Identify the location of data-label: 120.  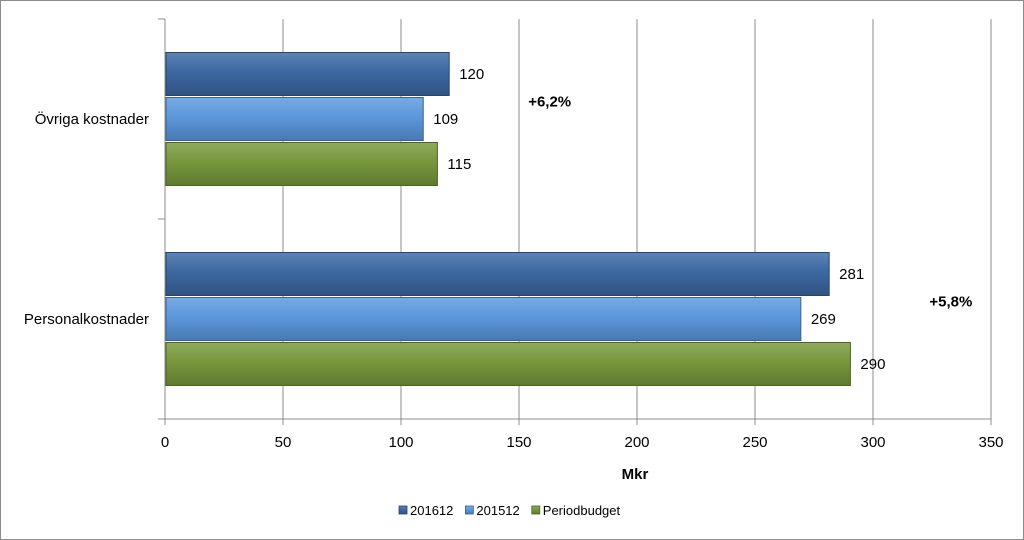
(471, 74).